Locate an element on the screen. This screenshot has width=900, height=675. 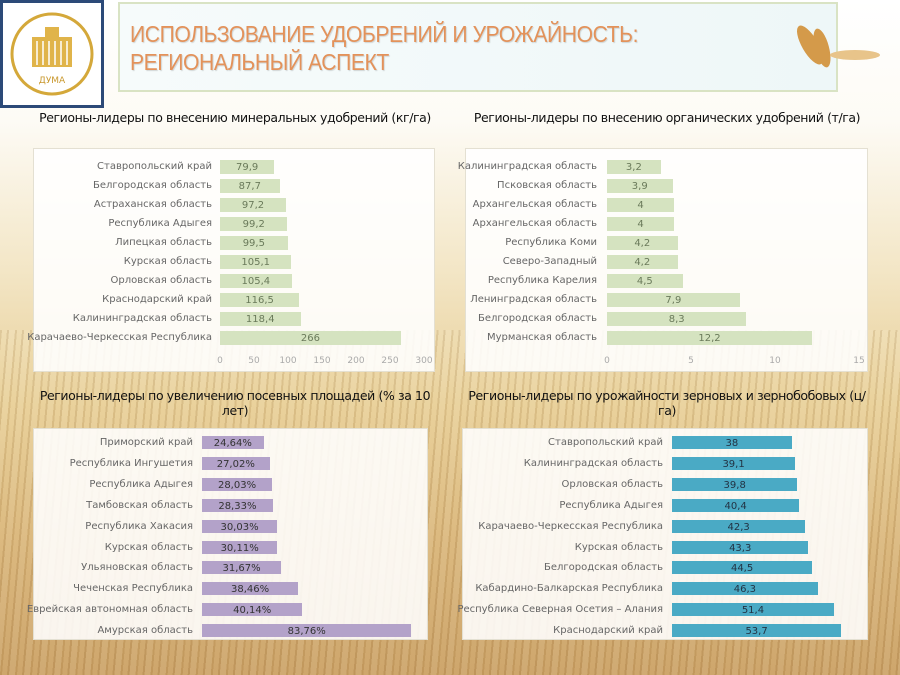
category-label: Тамбовская область is located at coordinates (139, 505).